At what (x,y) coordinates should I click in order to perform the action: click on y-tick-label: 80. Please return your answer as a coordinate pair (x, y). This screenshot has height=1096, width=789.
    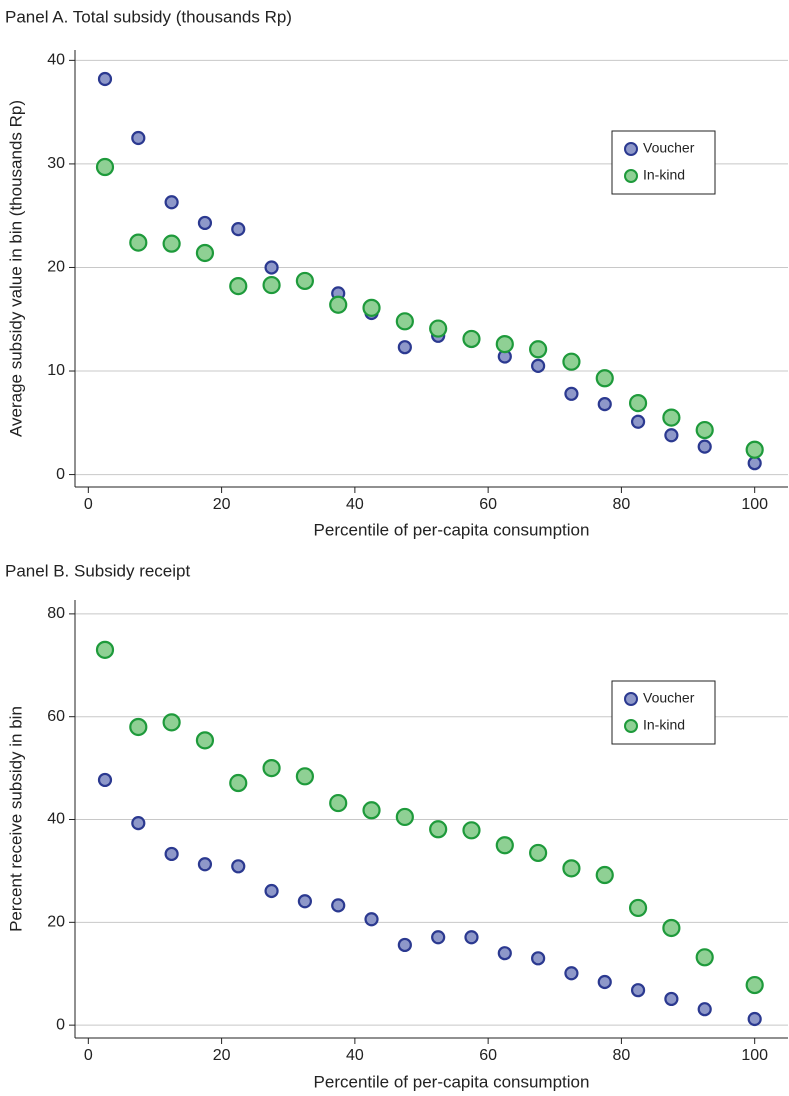
    Looking at the image, I should click on (56, 613).